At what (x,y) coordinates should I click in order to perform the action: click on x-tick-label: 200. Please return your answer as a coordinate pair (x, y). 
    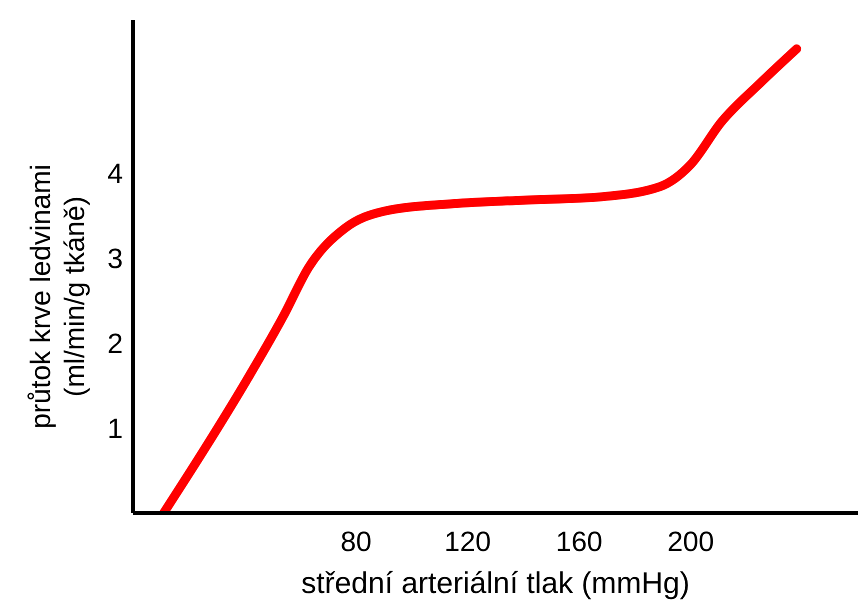
    Looking at the image, I should click on (690, 541).